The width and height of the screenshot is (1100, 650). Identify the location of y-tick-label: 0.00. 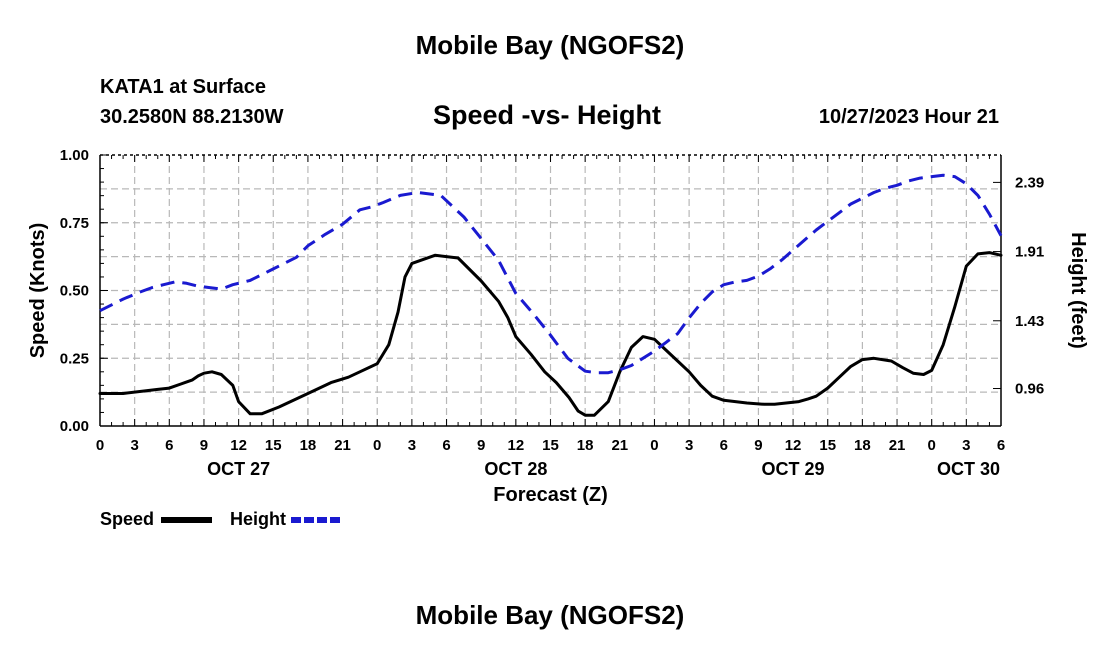
(74, 426).